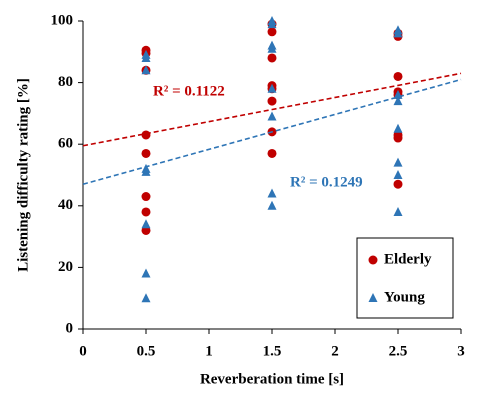 This screenshot has height=405, width=488. What do you see at coordinates (189, 91) in the screenshot?
I see `annotation: R² = 0.1122` at bounding box center [189, 91].